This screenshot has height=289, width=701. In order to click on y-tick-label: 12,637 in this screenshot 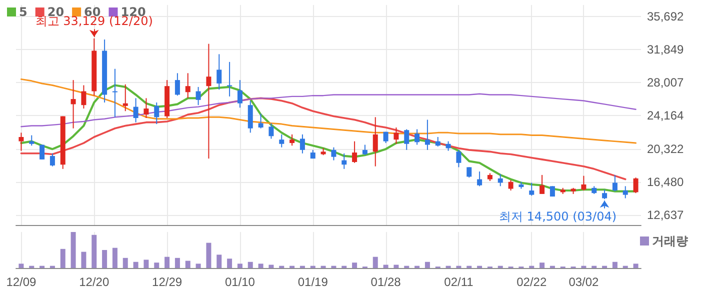, I will do `click(665, 215)`.